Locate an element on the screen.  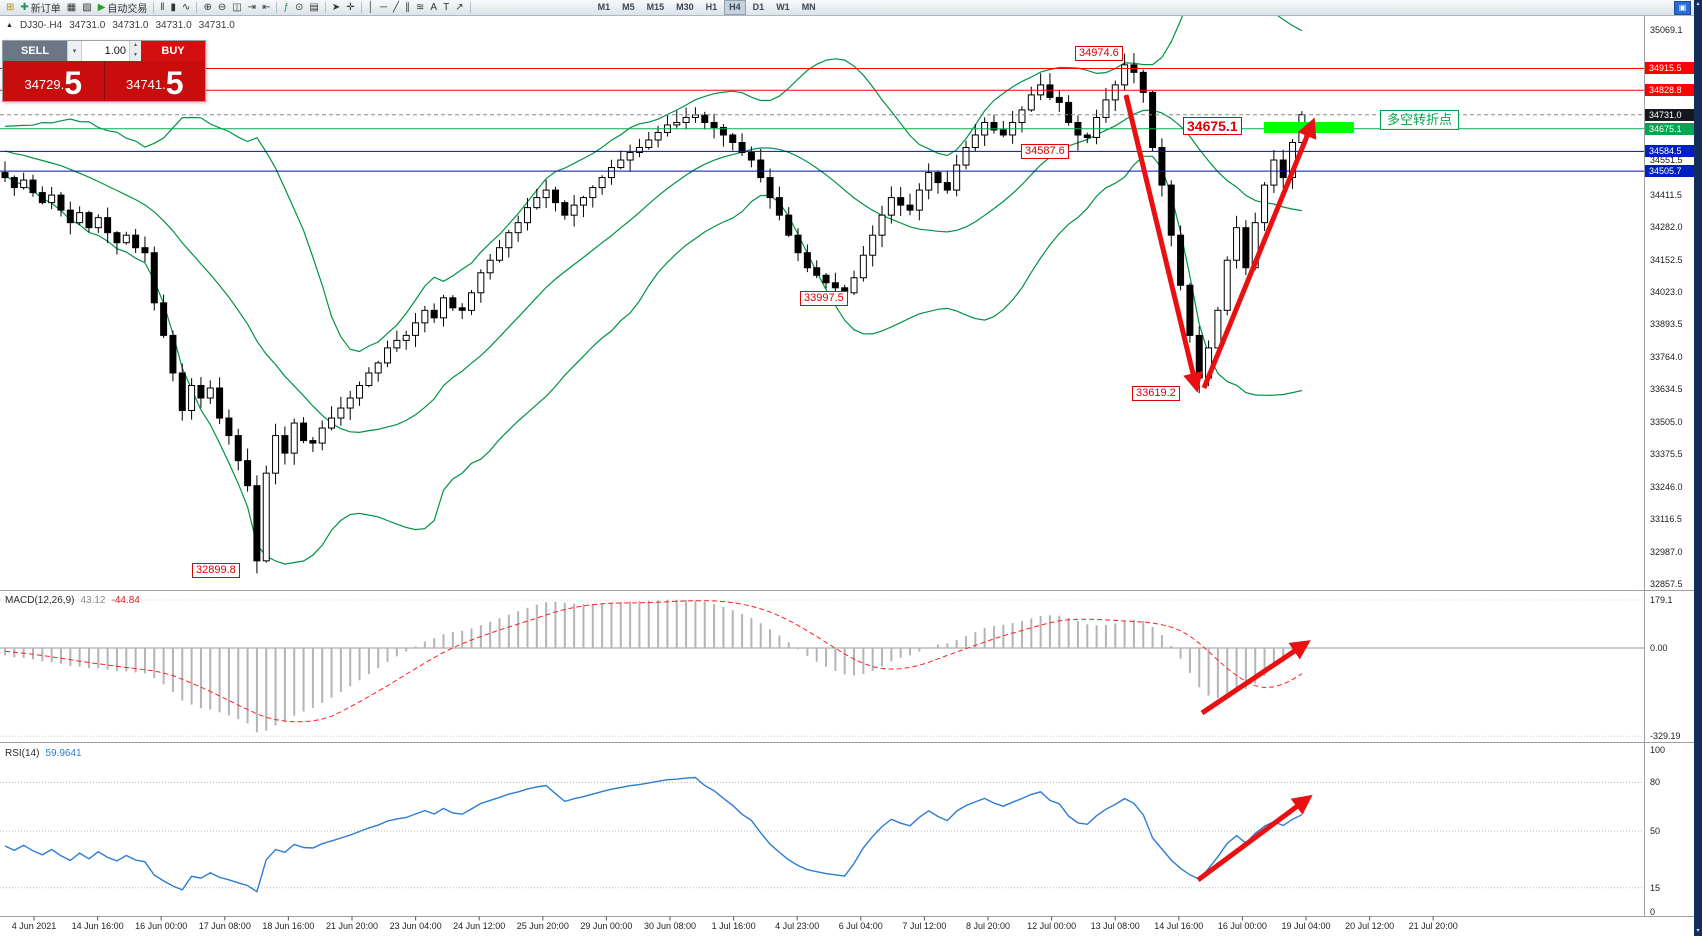
candlestick-chart-icon: ▮ is located at coordinates (174, 8).